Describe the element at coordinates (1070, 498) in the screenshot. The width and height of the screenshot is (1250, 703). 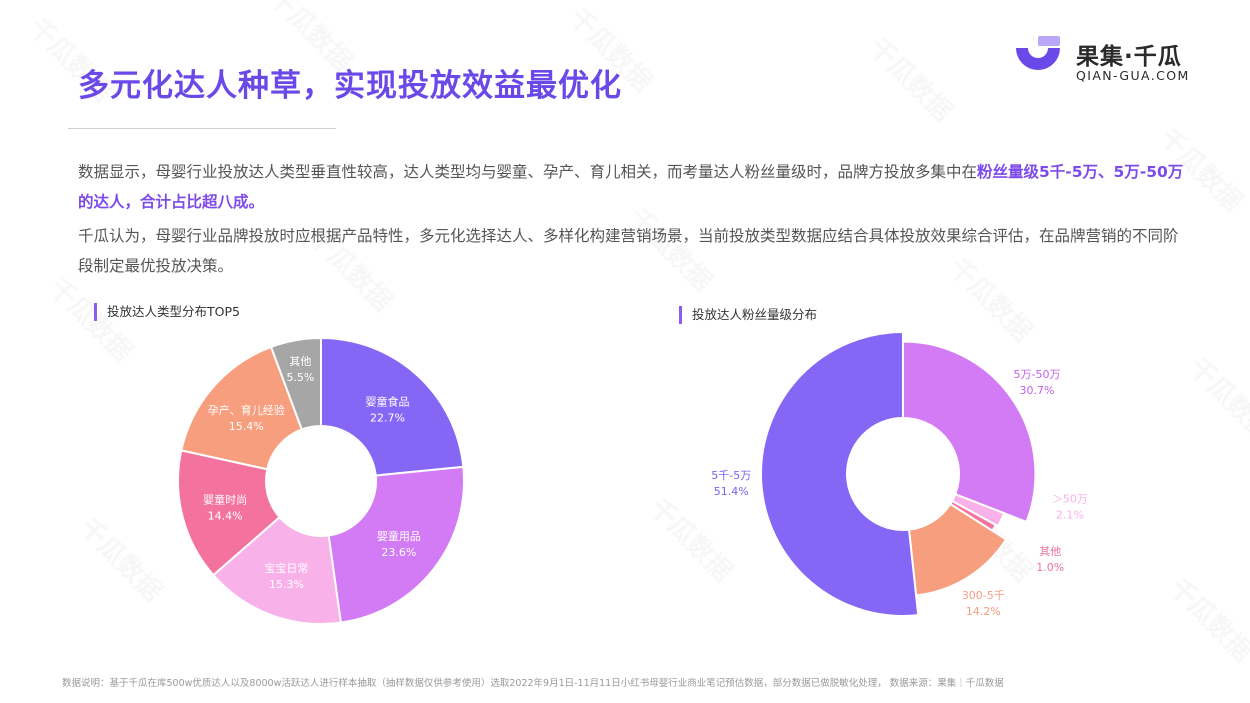
I see `slice-label-1: ＞50万` at that location.